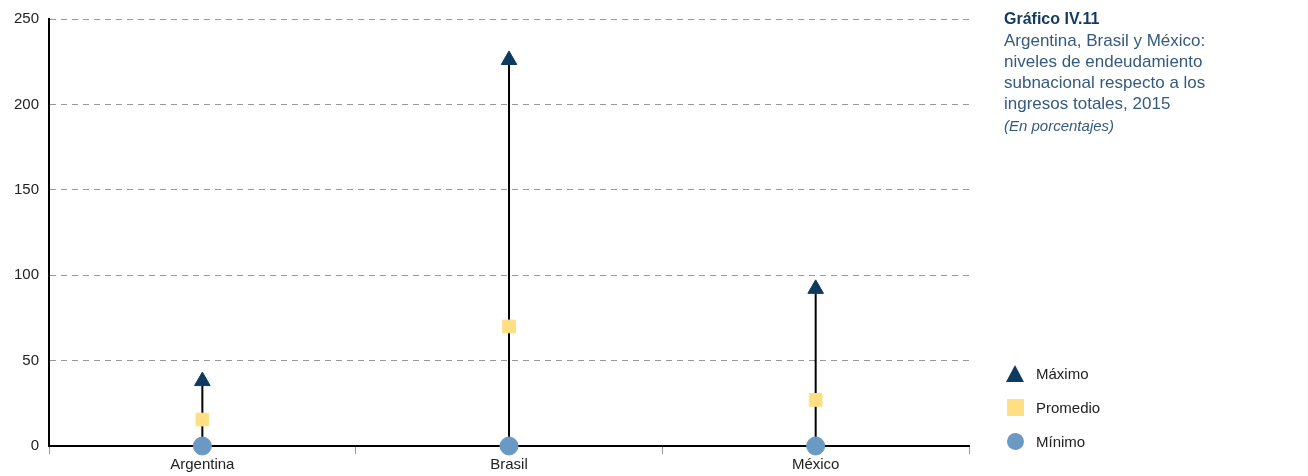 The height and width of the screenshot is (476, 1308). I want to click on x-tick-label: Brasil, so click(509, 464).